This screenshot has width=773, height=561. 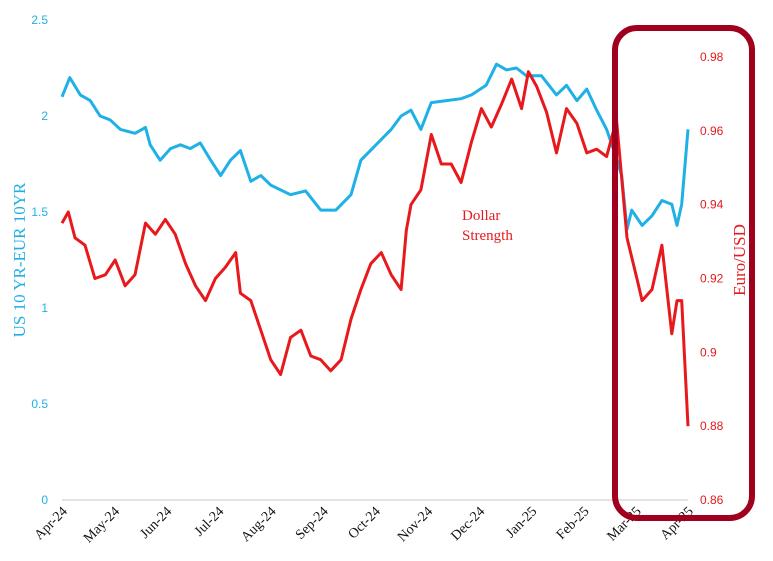 What do you see at coordinates (573, 523) in the screenshot?
I see `x-tick-label: Feb-25` at bounding box center [573, 523].